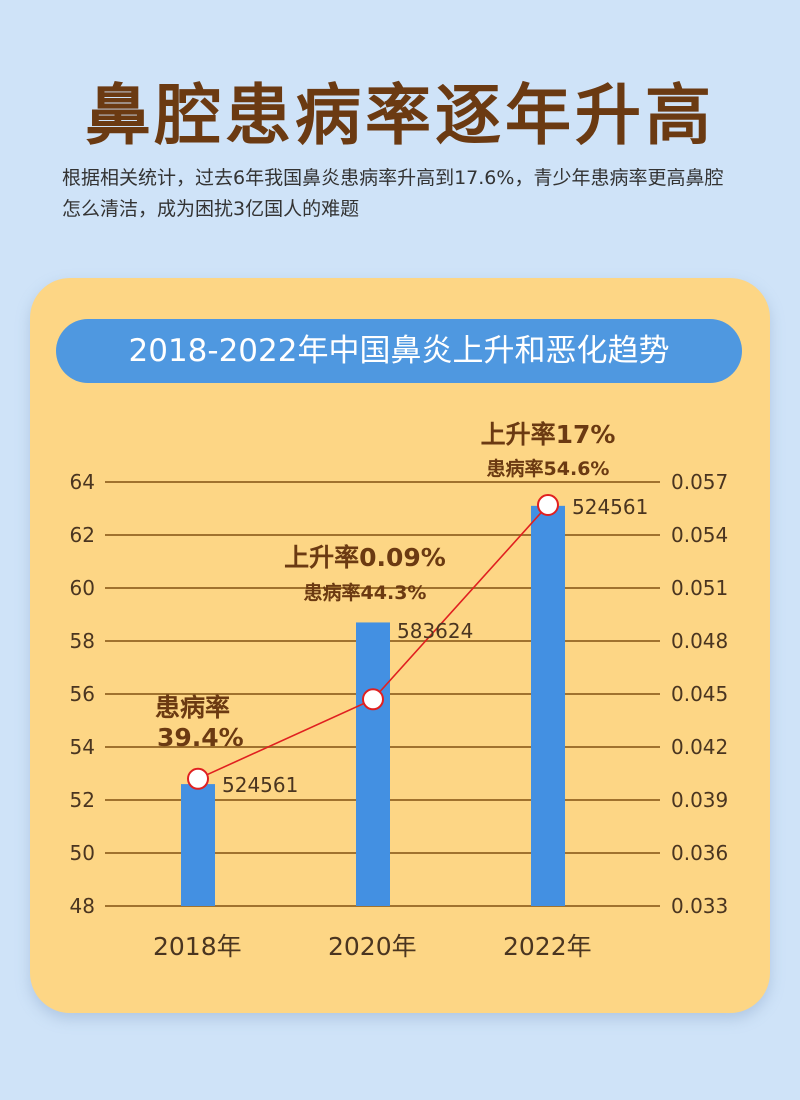  What do you see at coordinates (192, 707) in the screenshot?
I see `annotation-title: 患病率` at bounding box center [192, 707].